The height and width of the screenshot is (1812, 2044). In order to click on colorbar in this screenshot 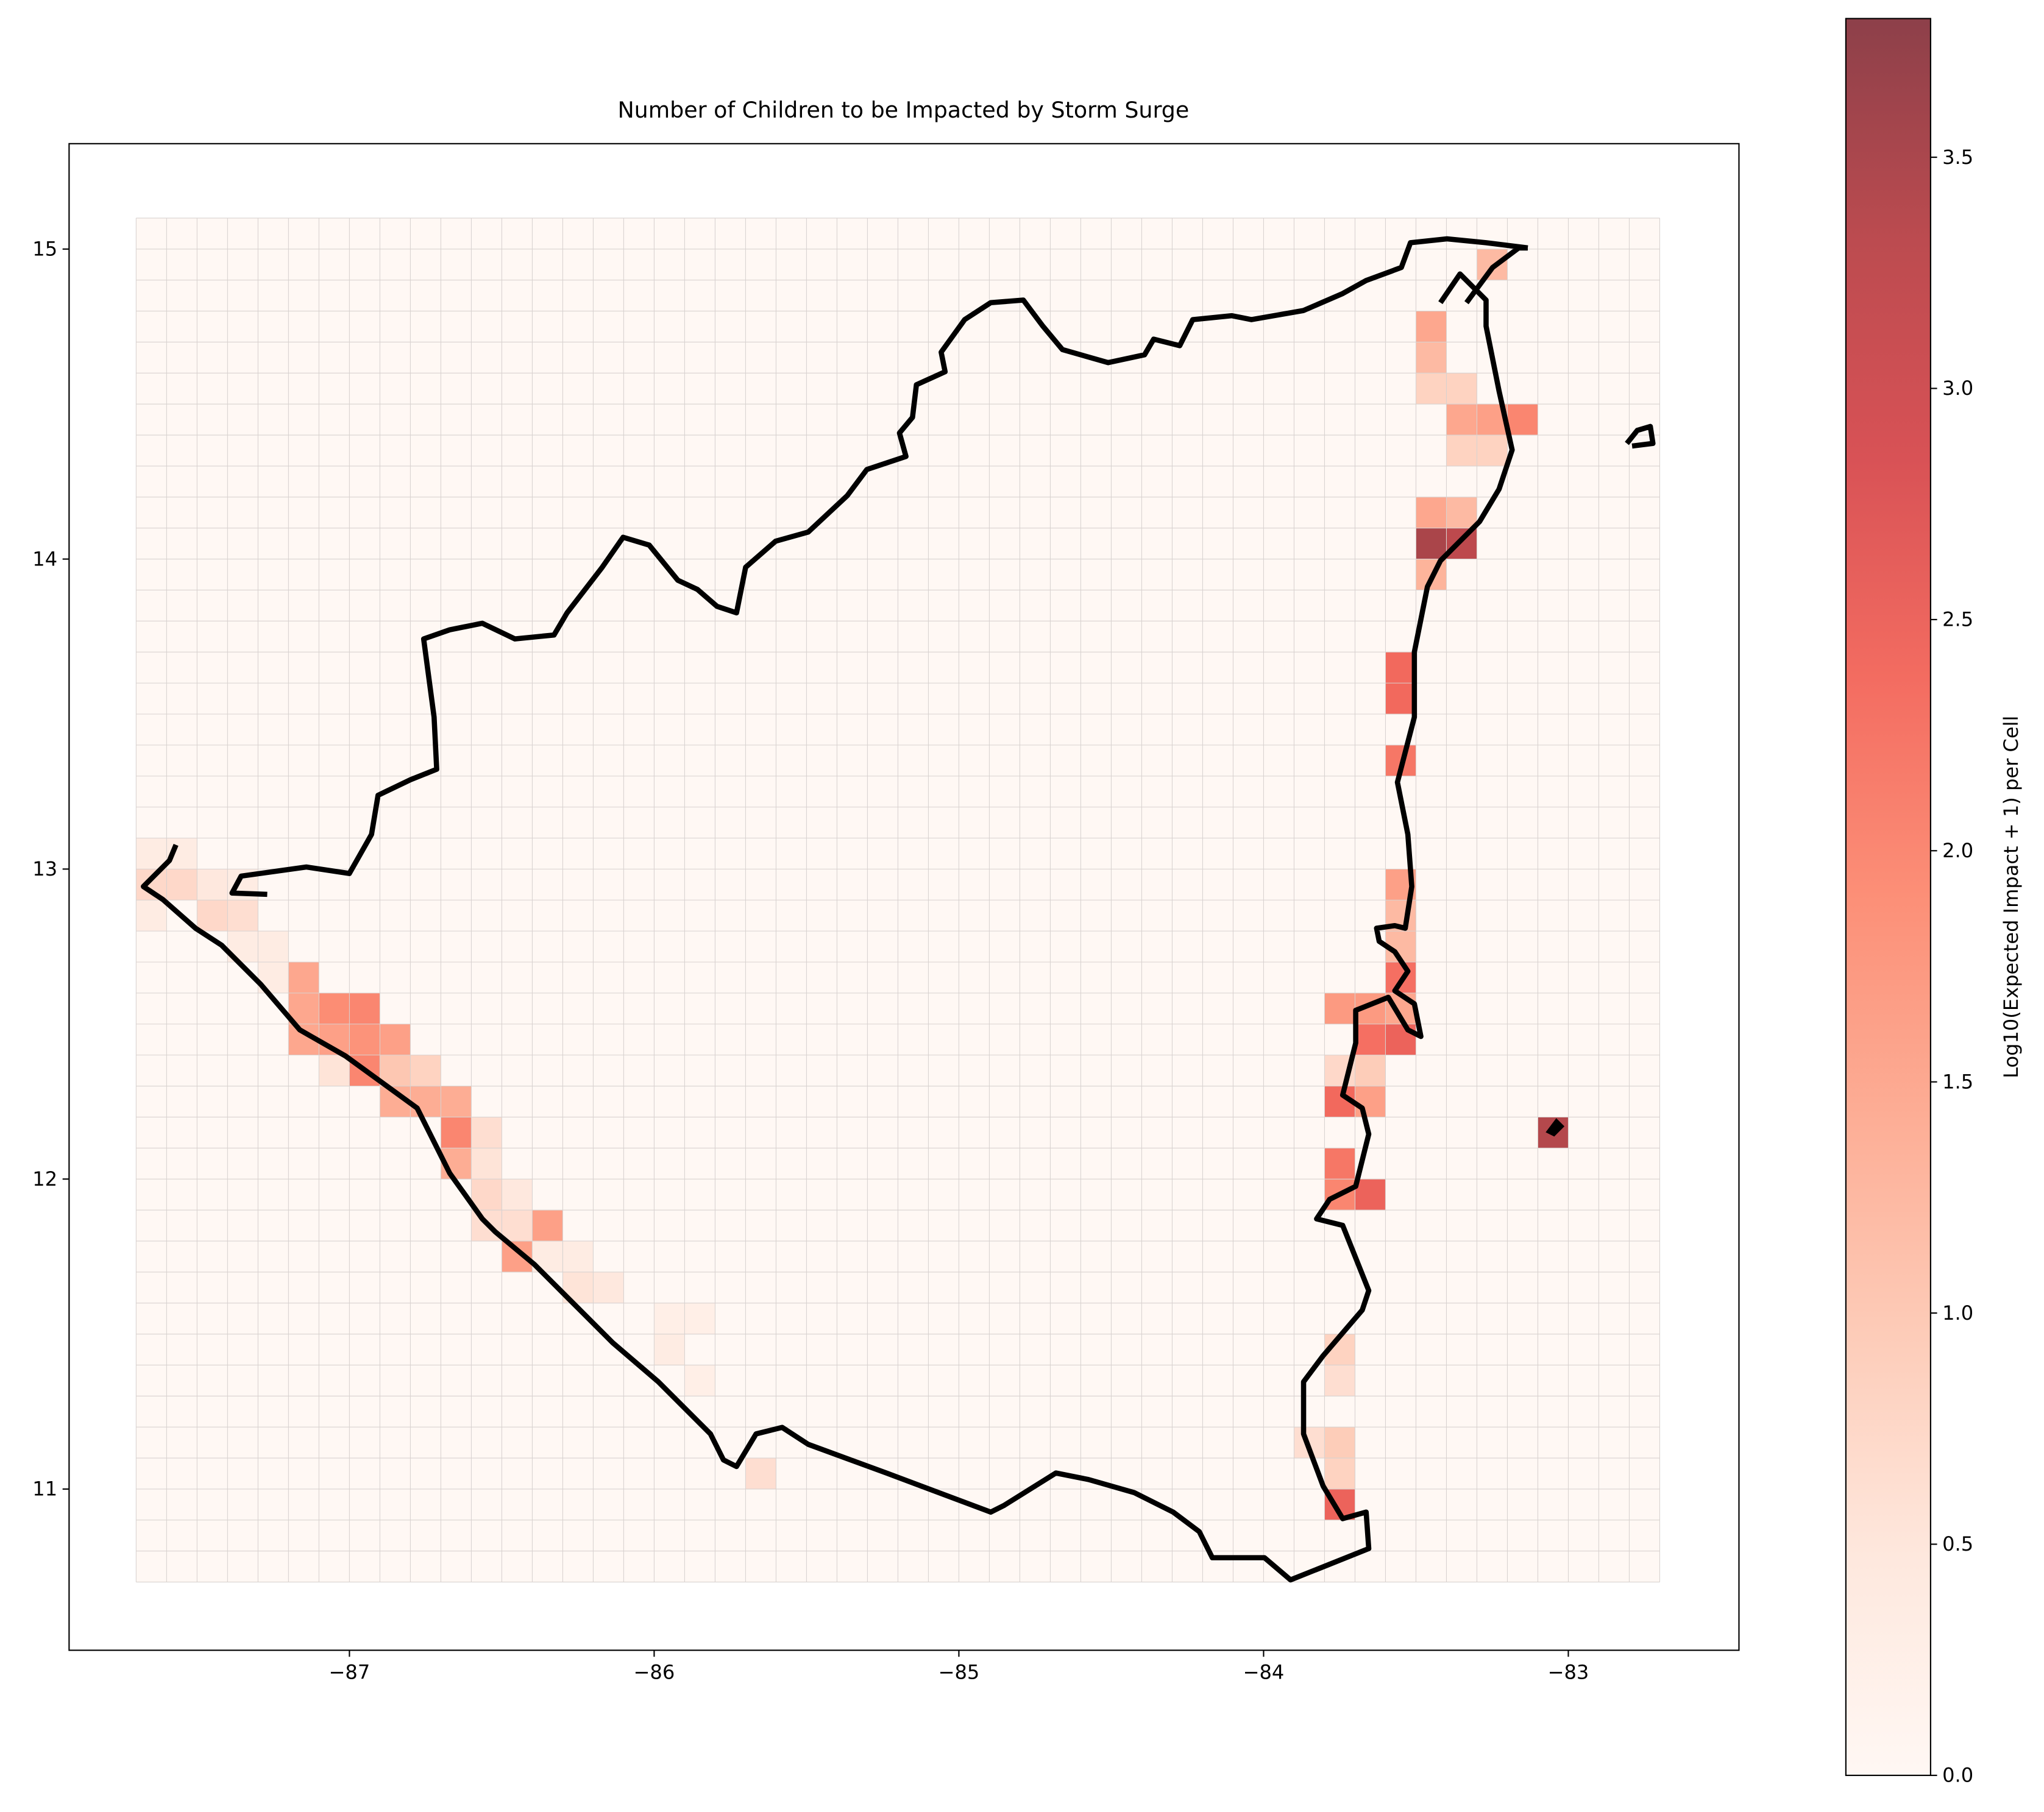, I will do `click(1888, 897)`.